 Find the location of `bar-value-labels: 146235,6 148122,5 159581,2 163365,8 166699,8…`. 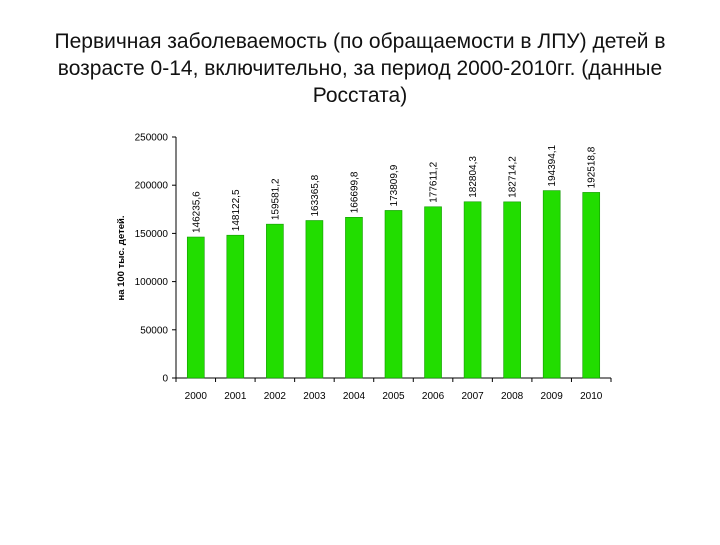

bar-value-labels: 146235,6 148122,5 159581,2 163365,8 166699,8… is located at coordinates (394, 188).